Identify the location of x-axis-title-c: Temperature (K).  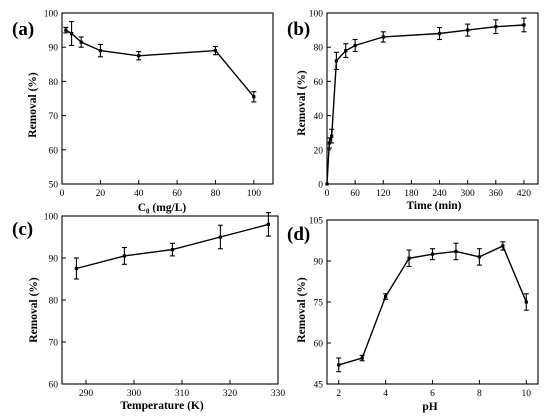
(162, 406).